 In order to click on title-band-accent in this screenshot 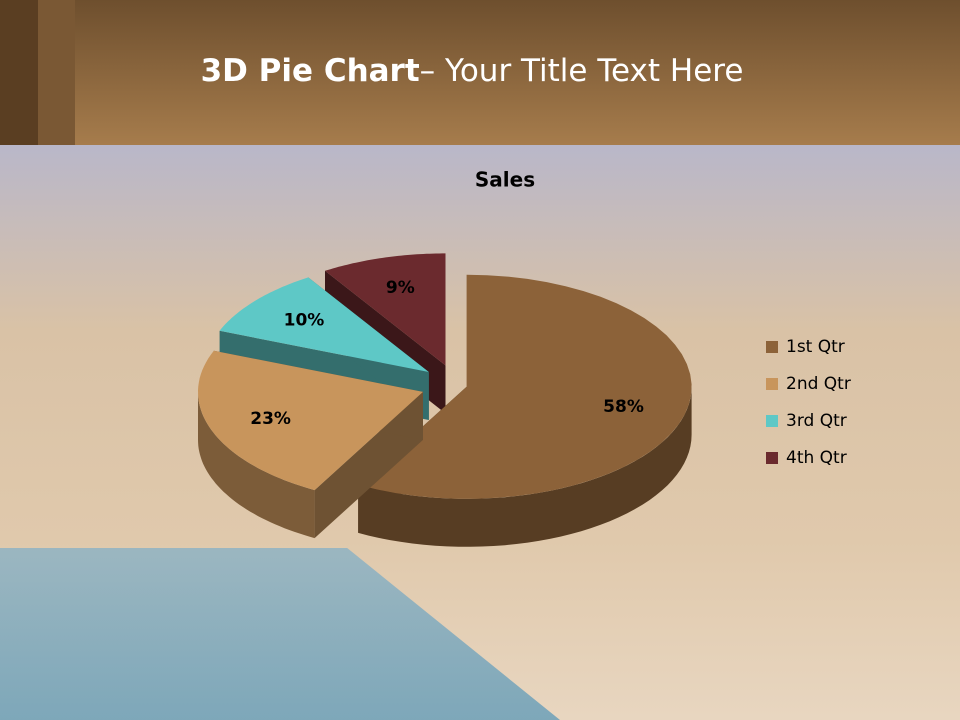, I will do `click(37, 72)`.